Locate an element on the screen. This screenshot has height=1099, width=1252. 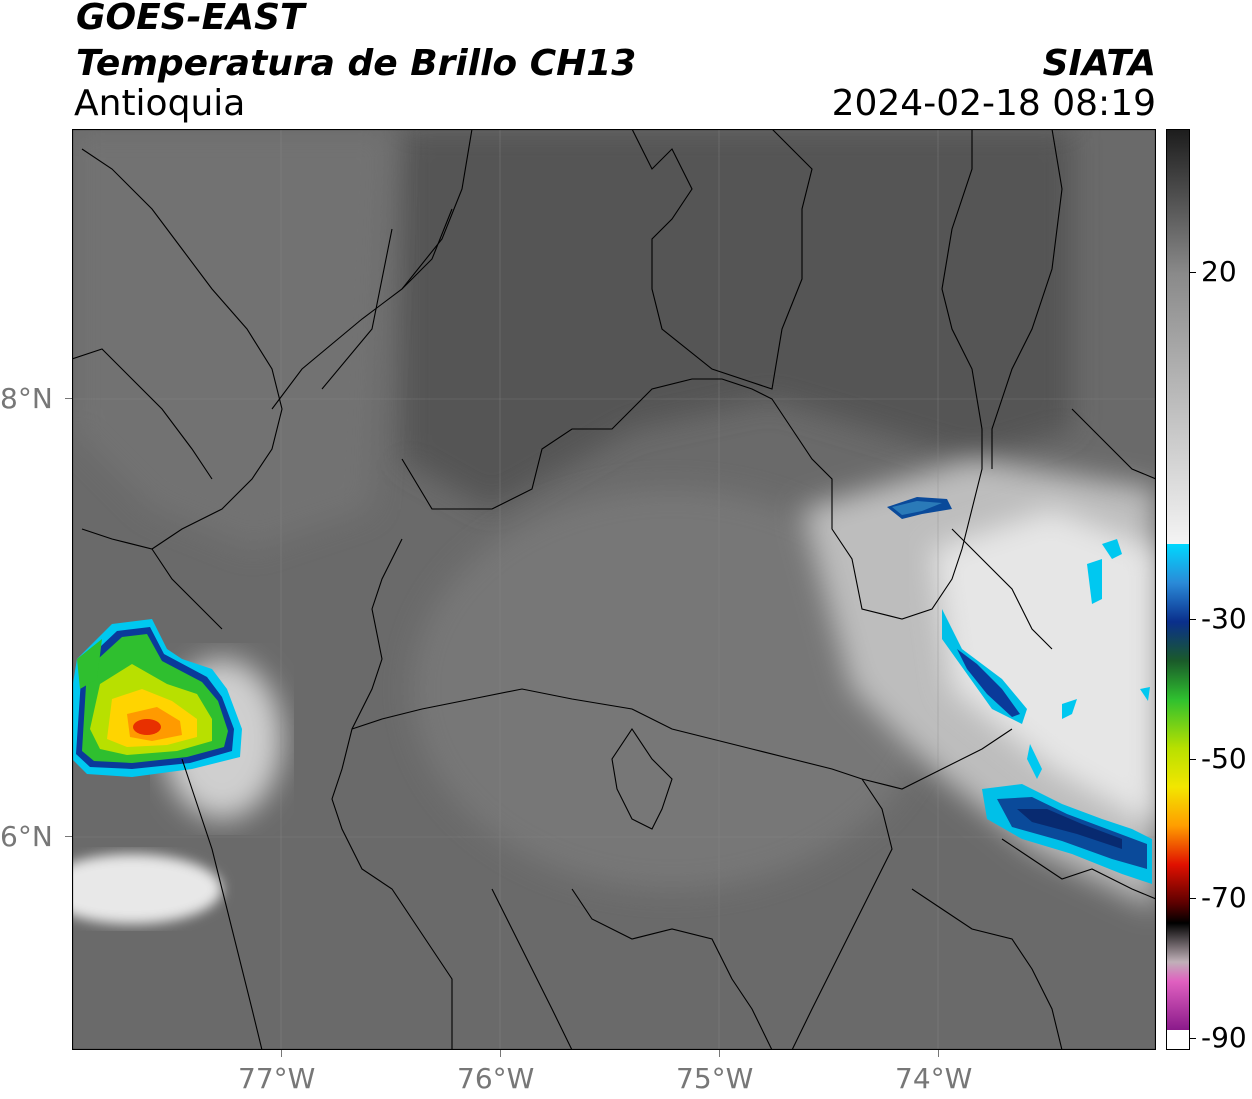
cloud-field-sw is located at coordinates (147, 889).